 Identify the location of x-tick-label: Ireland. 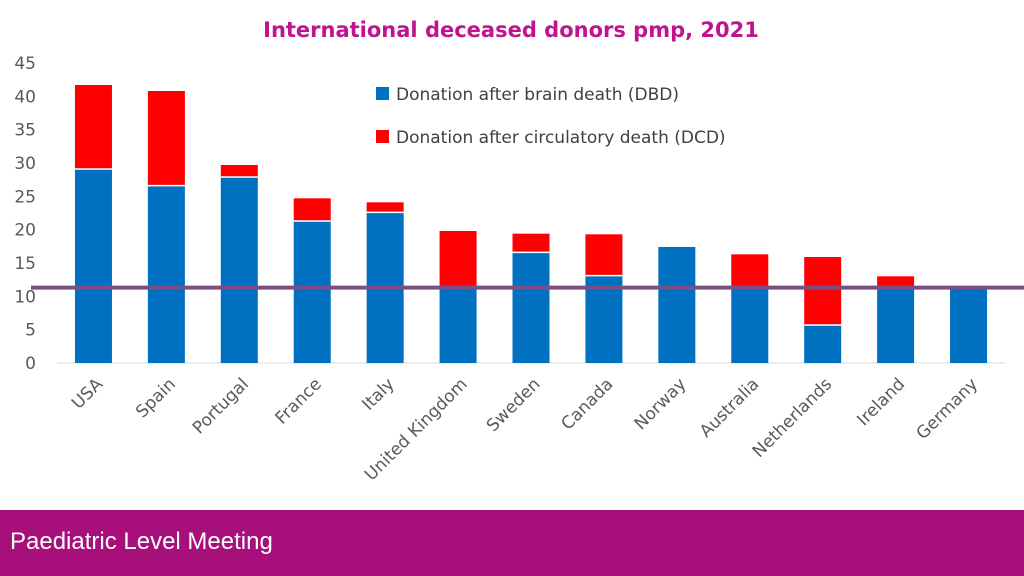
(881, 402).